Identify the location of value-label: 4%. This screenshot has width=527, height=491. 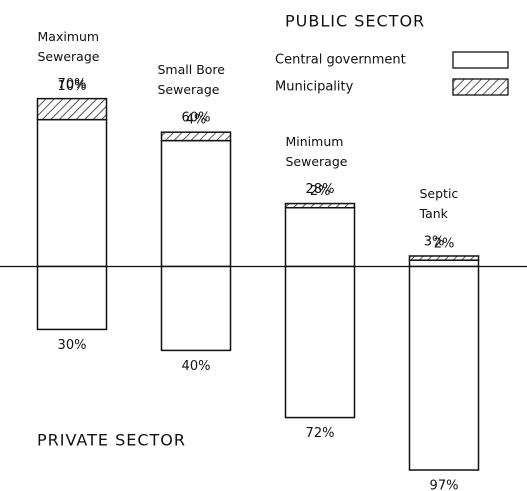
(196, 120).